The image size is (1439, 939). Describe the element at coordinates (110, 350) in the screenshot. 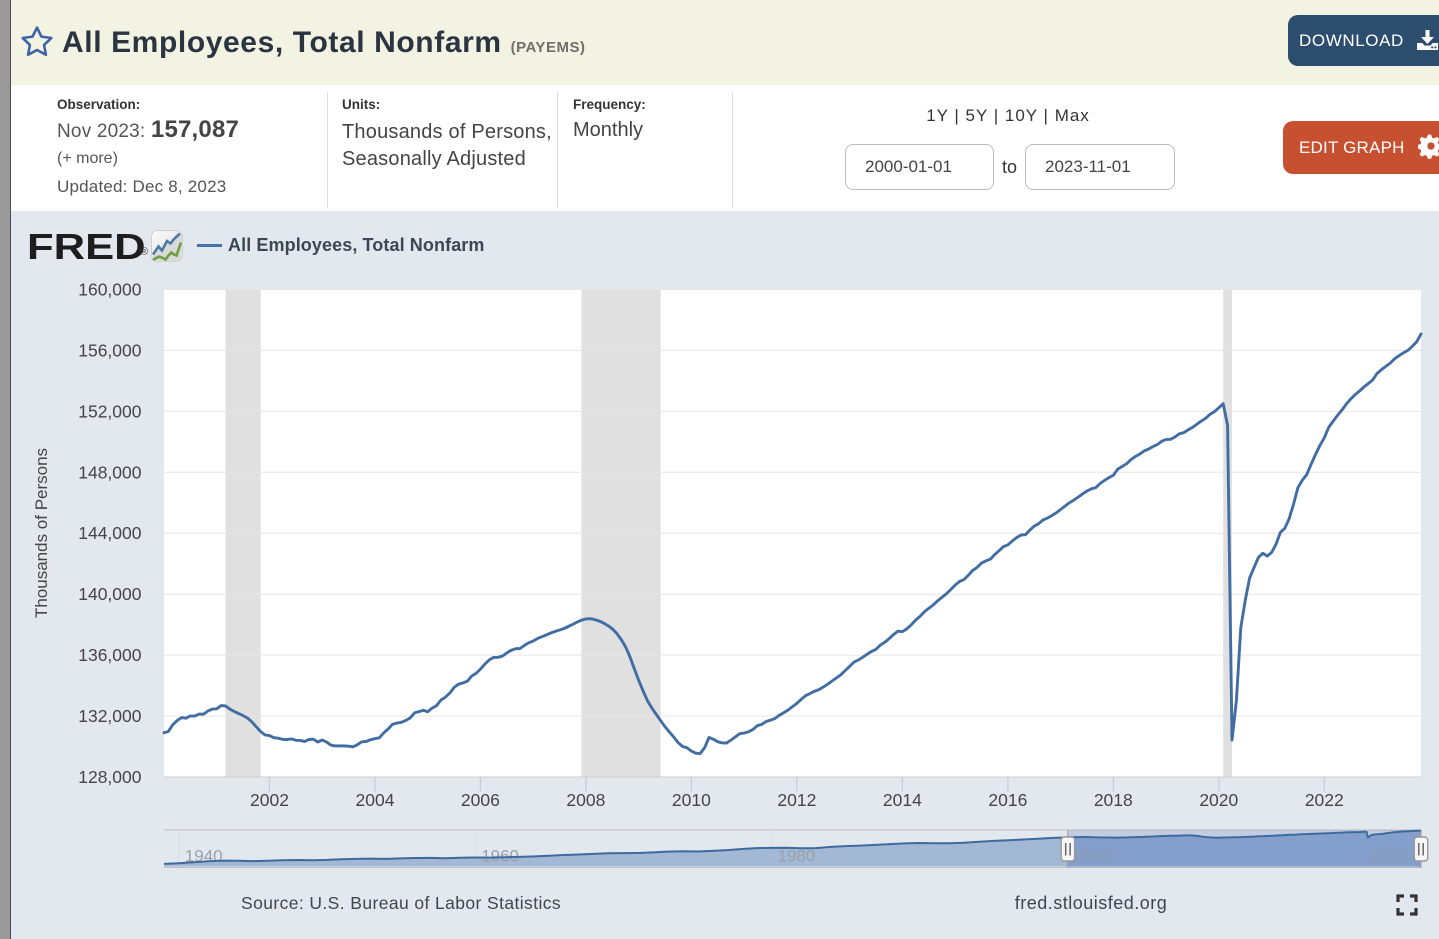

I see `svg-text: 156,000` at that location.